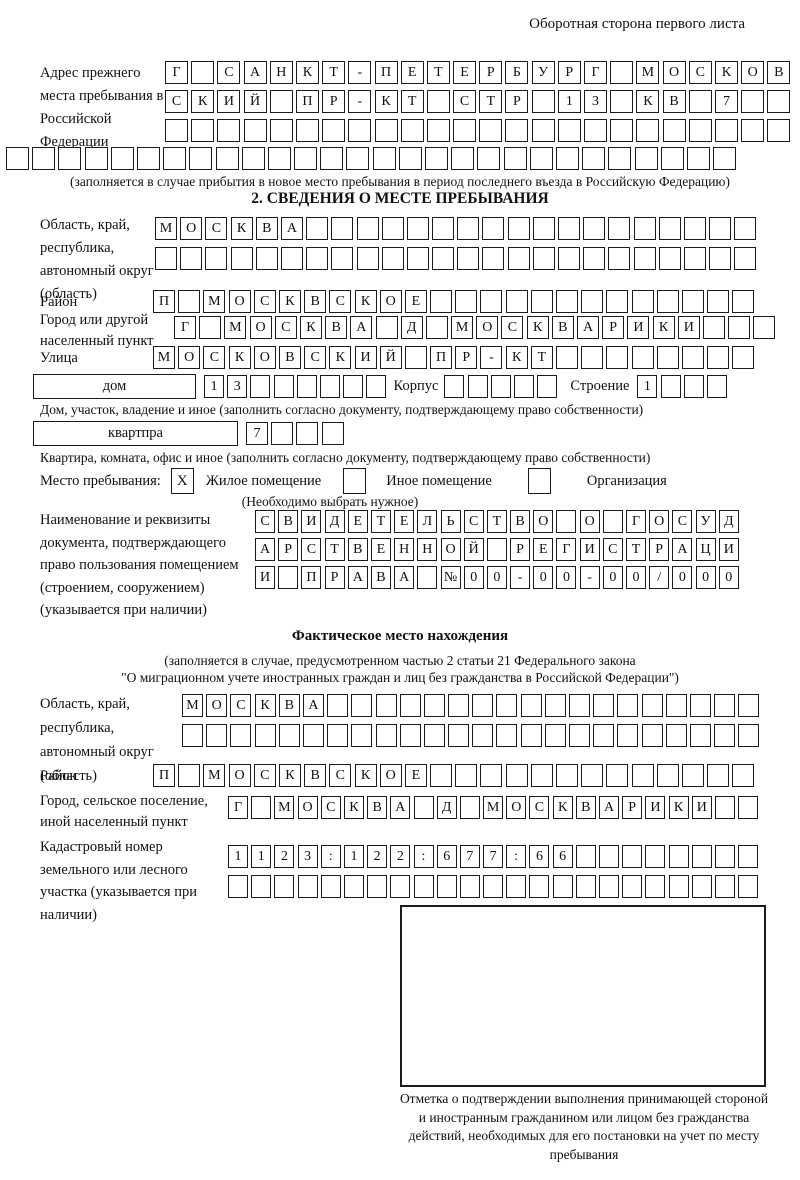 This screenshot has height=1180, width=800. I want to click on char-cell: М, so click(284, 807).